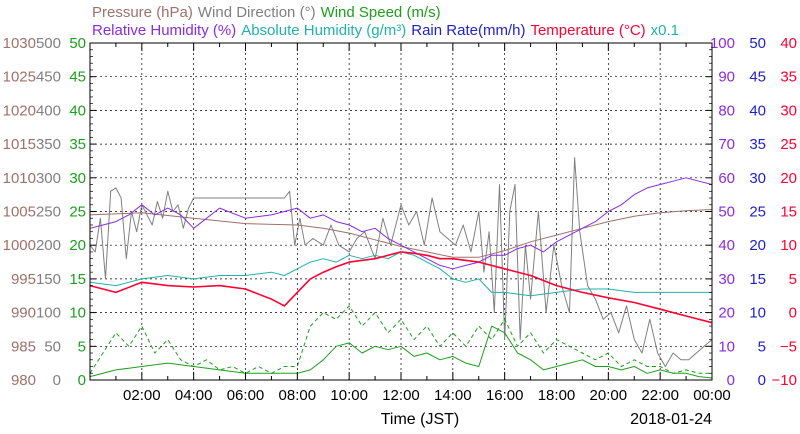 The width and height of the screenshot is (800, 434). Describe the element at coordinates (793, 279) in the screenshot. I see `right-axis-tick-temperature: 5` at that location.